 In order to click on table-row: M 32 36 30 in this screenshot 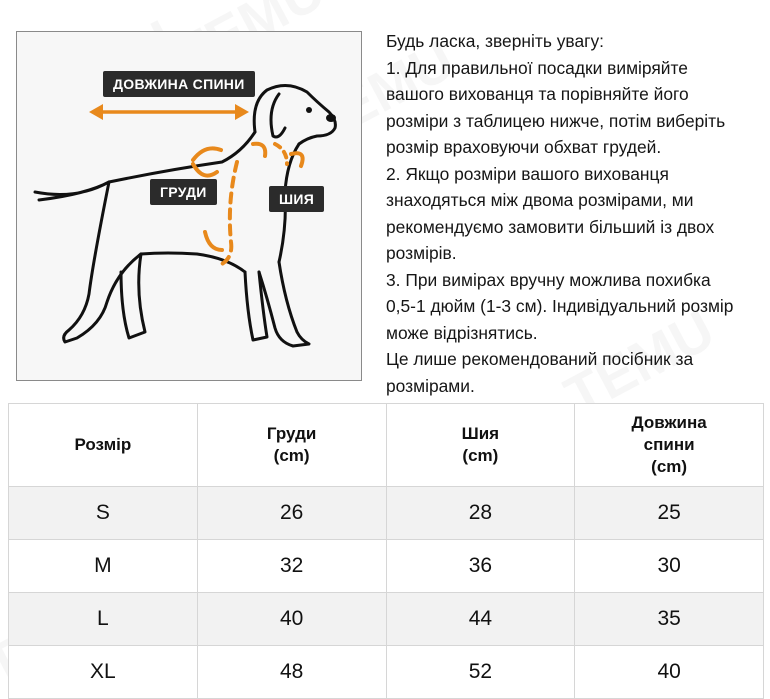, I will do `click(386, 566)`.